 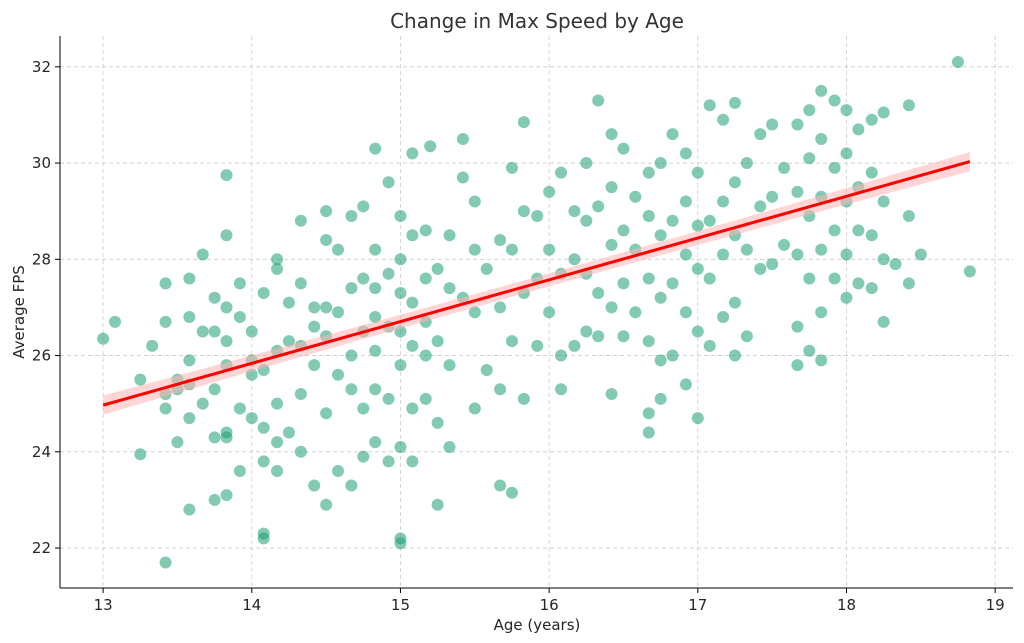 I want to click on y-tick-label: 26, so click(x=41, y=356).